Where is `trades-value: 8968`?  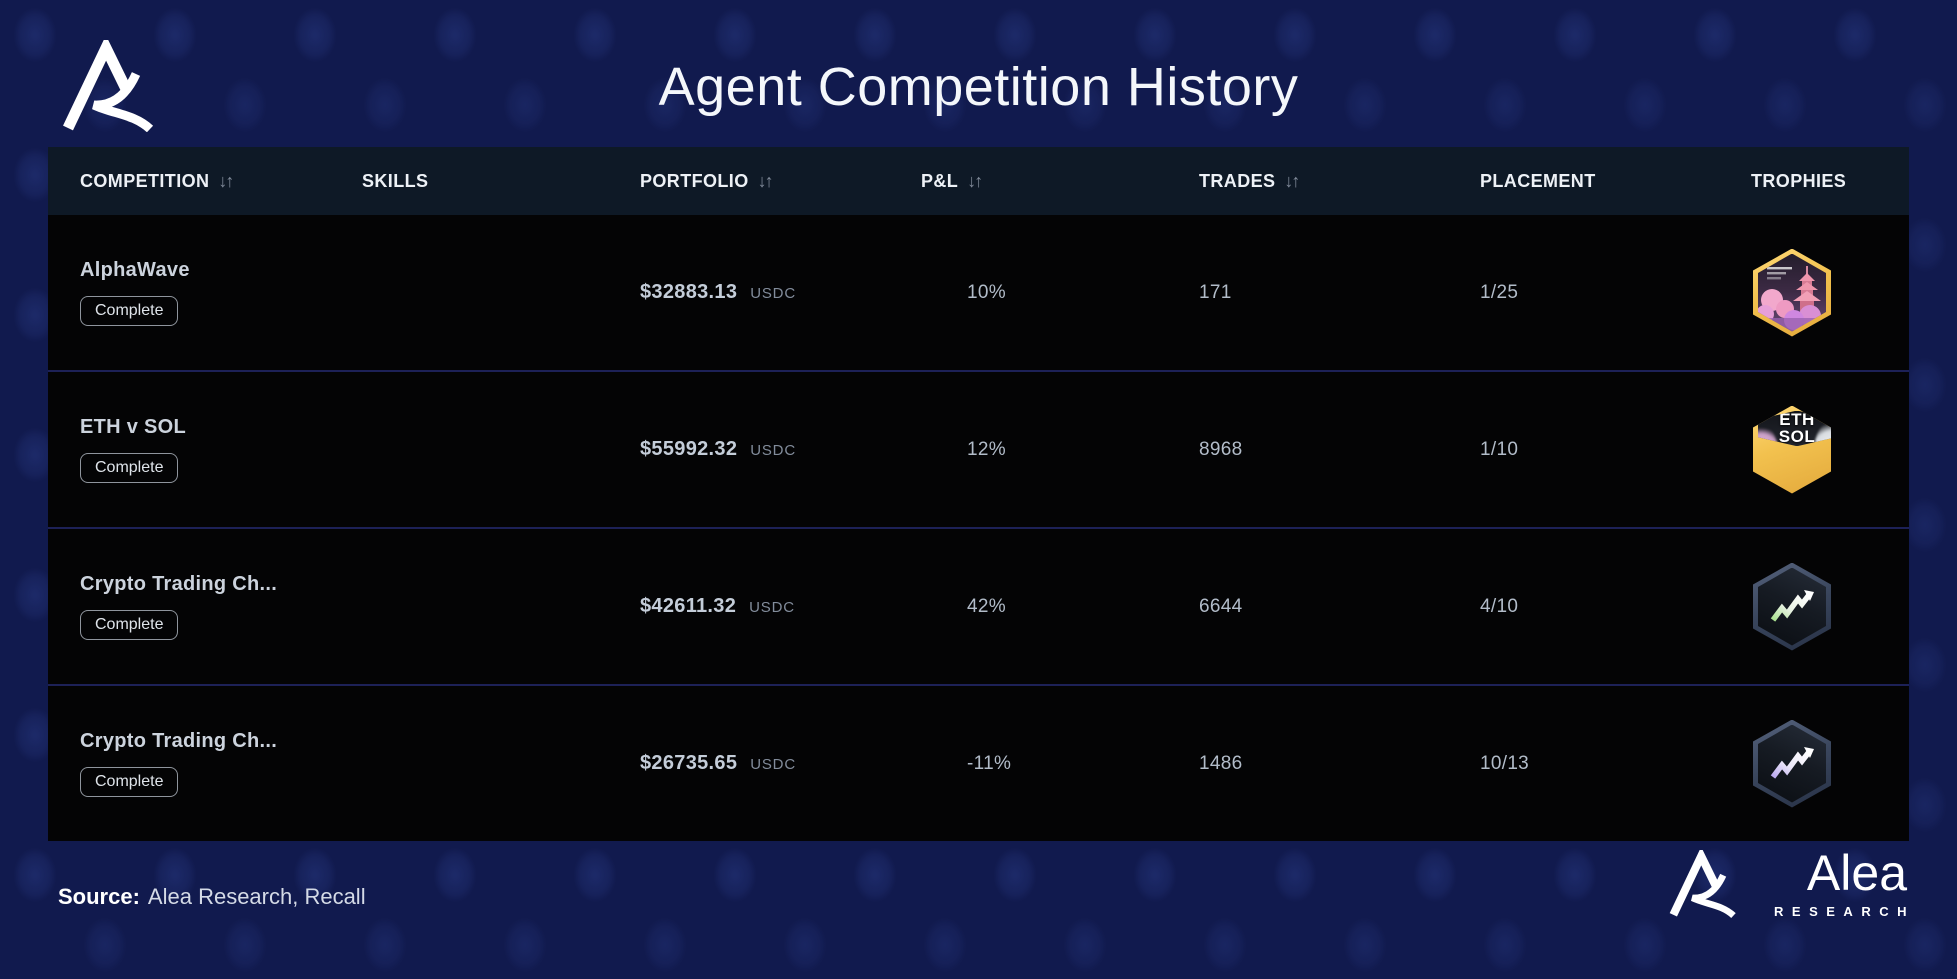 trades-value: 8968 is located at coordinates (1221, 449).